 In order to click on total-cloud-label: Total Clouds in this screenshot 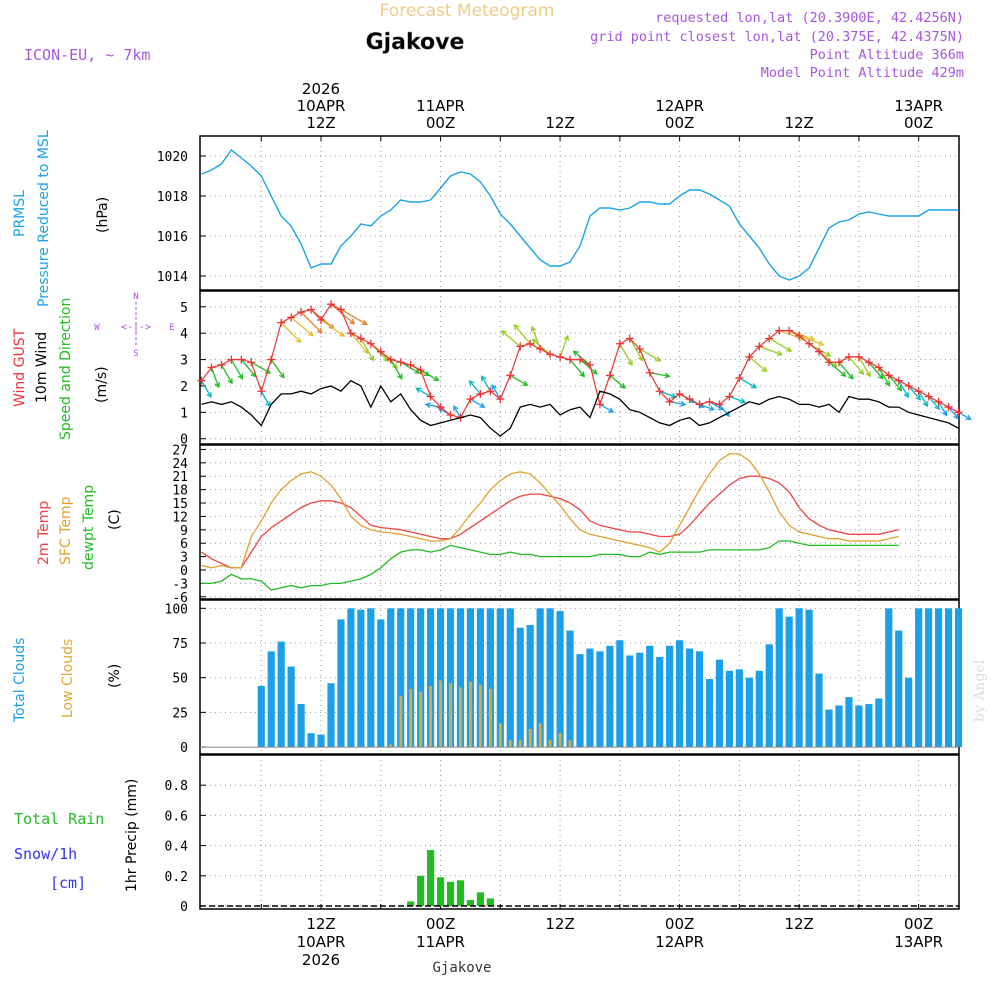, I will do `click(20, 680)`.